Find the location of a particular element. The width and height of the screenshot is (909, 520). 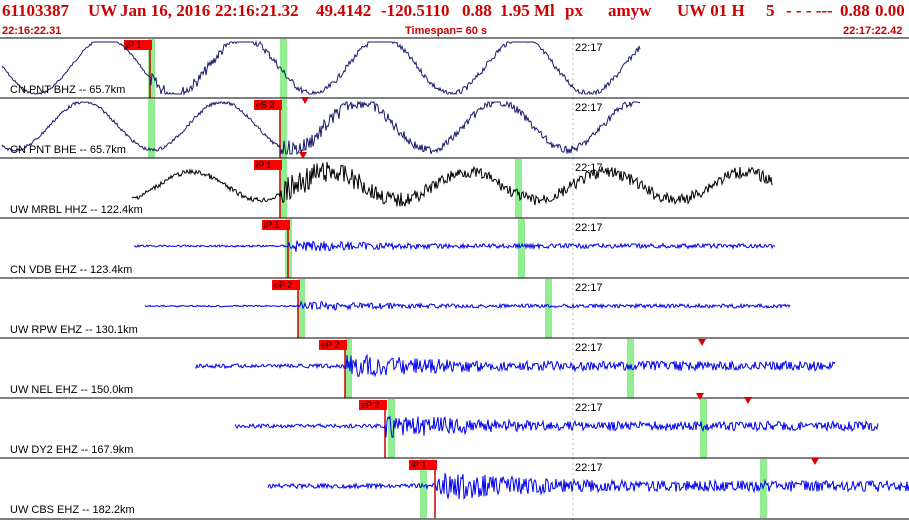

trace-panel: iP 1 22:17 UW MRBL HHZ -- 122.4km is located at coordinates (454, 187).